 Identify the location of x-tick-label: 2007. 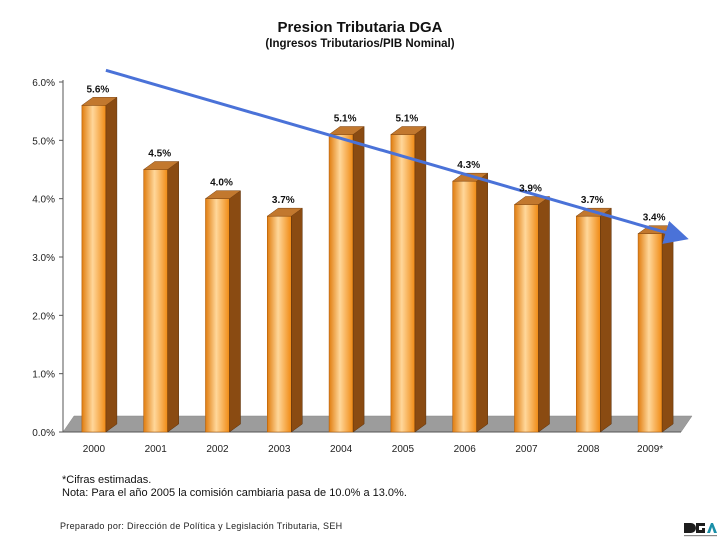
(526, 449).